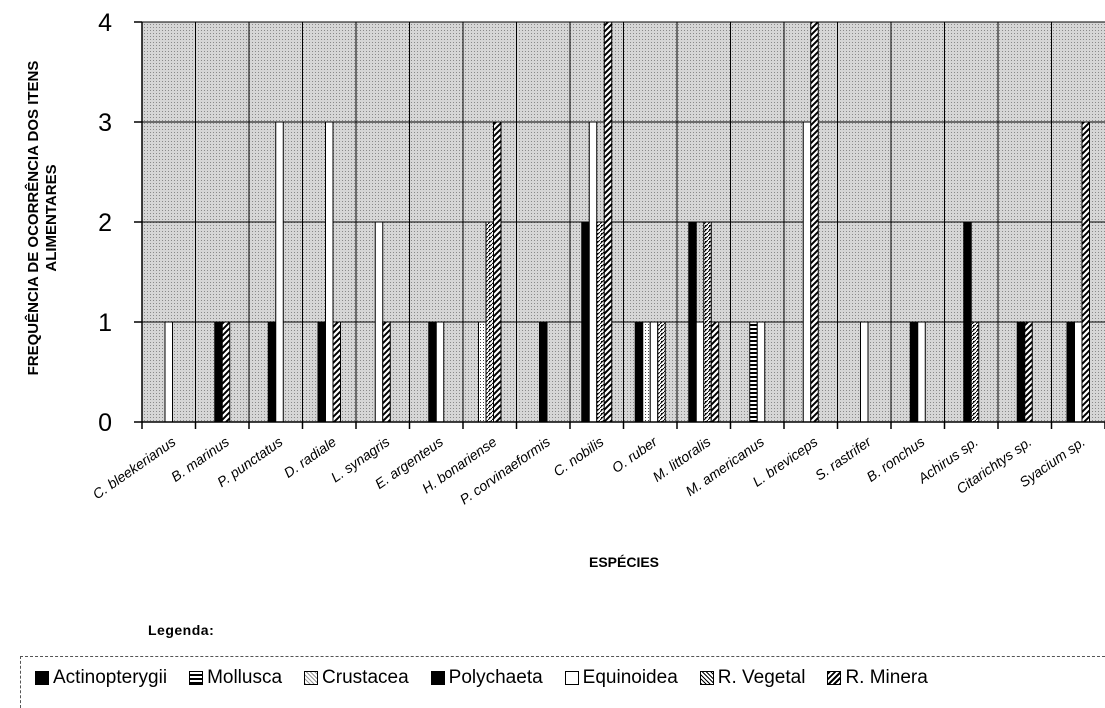 Image resolution: width=1105 pixels, height=708 pixels. What do you see at coordinates (886, 677) in the screenshot?
I see `legend-label: R. Minera` at bounding box center [886, 677].